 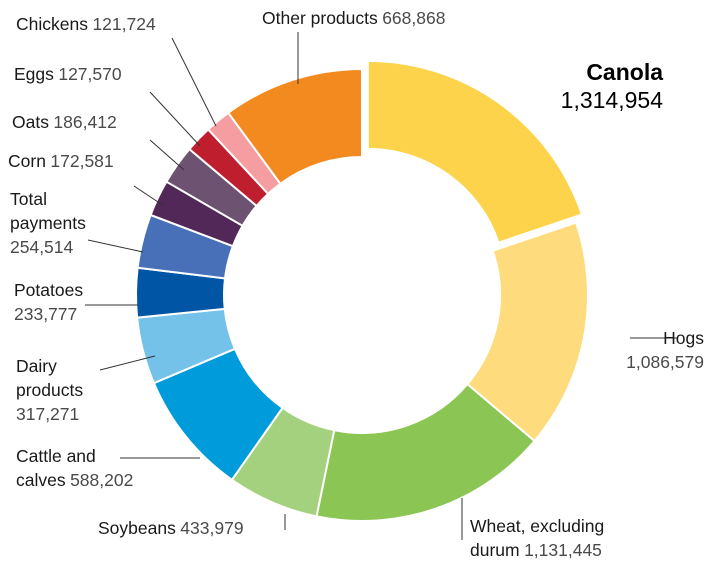 What do you see at coordinates (149, 196) in the screenshot?
I see `leader-line-corn` at bounding box center [149, 196].